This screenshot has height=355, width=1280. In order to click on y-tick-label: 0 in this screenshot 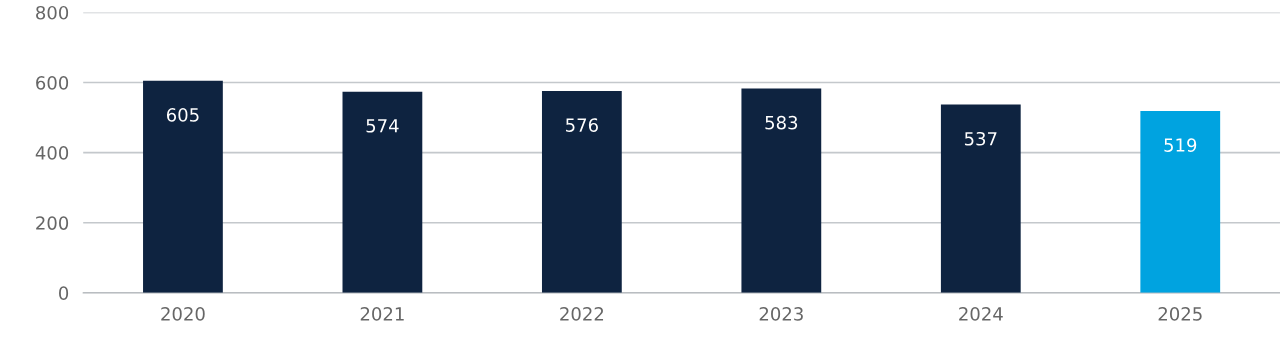, I will do `click(64, 293)`.